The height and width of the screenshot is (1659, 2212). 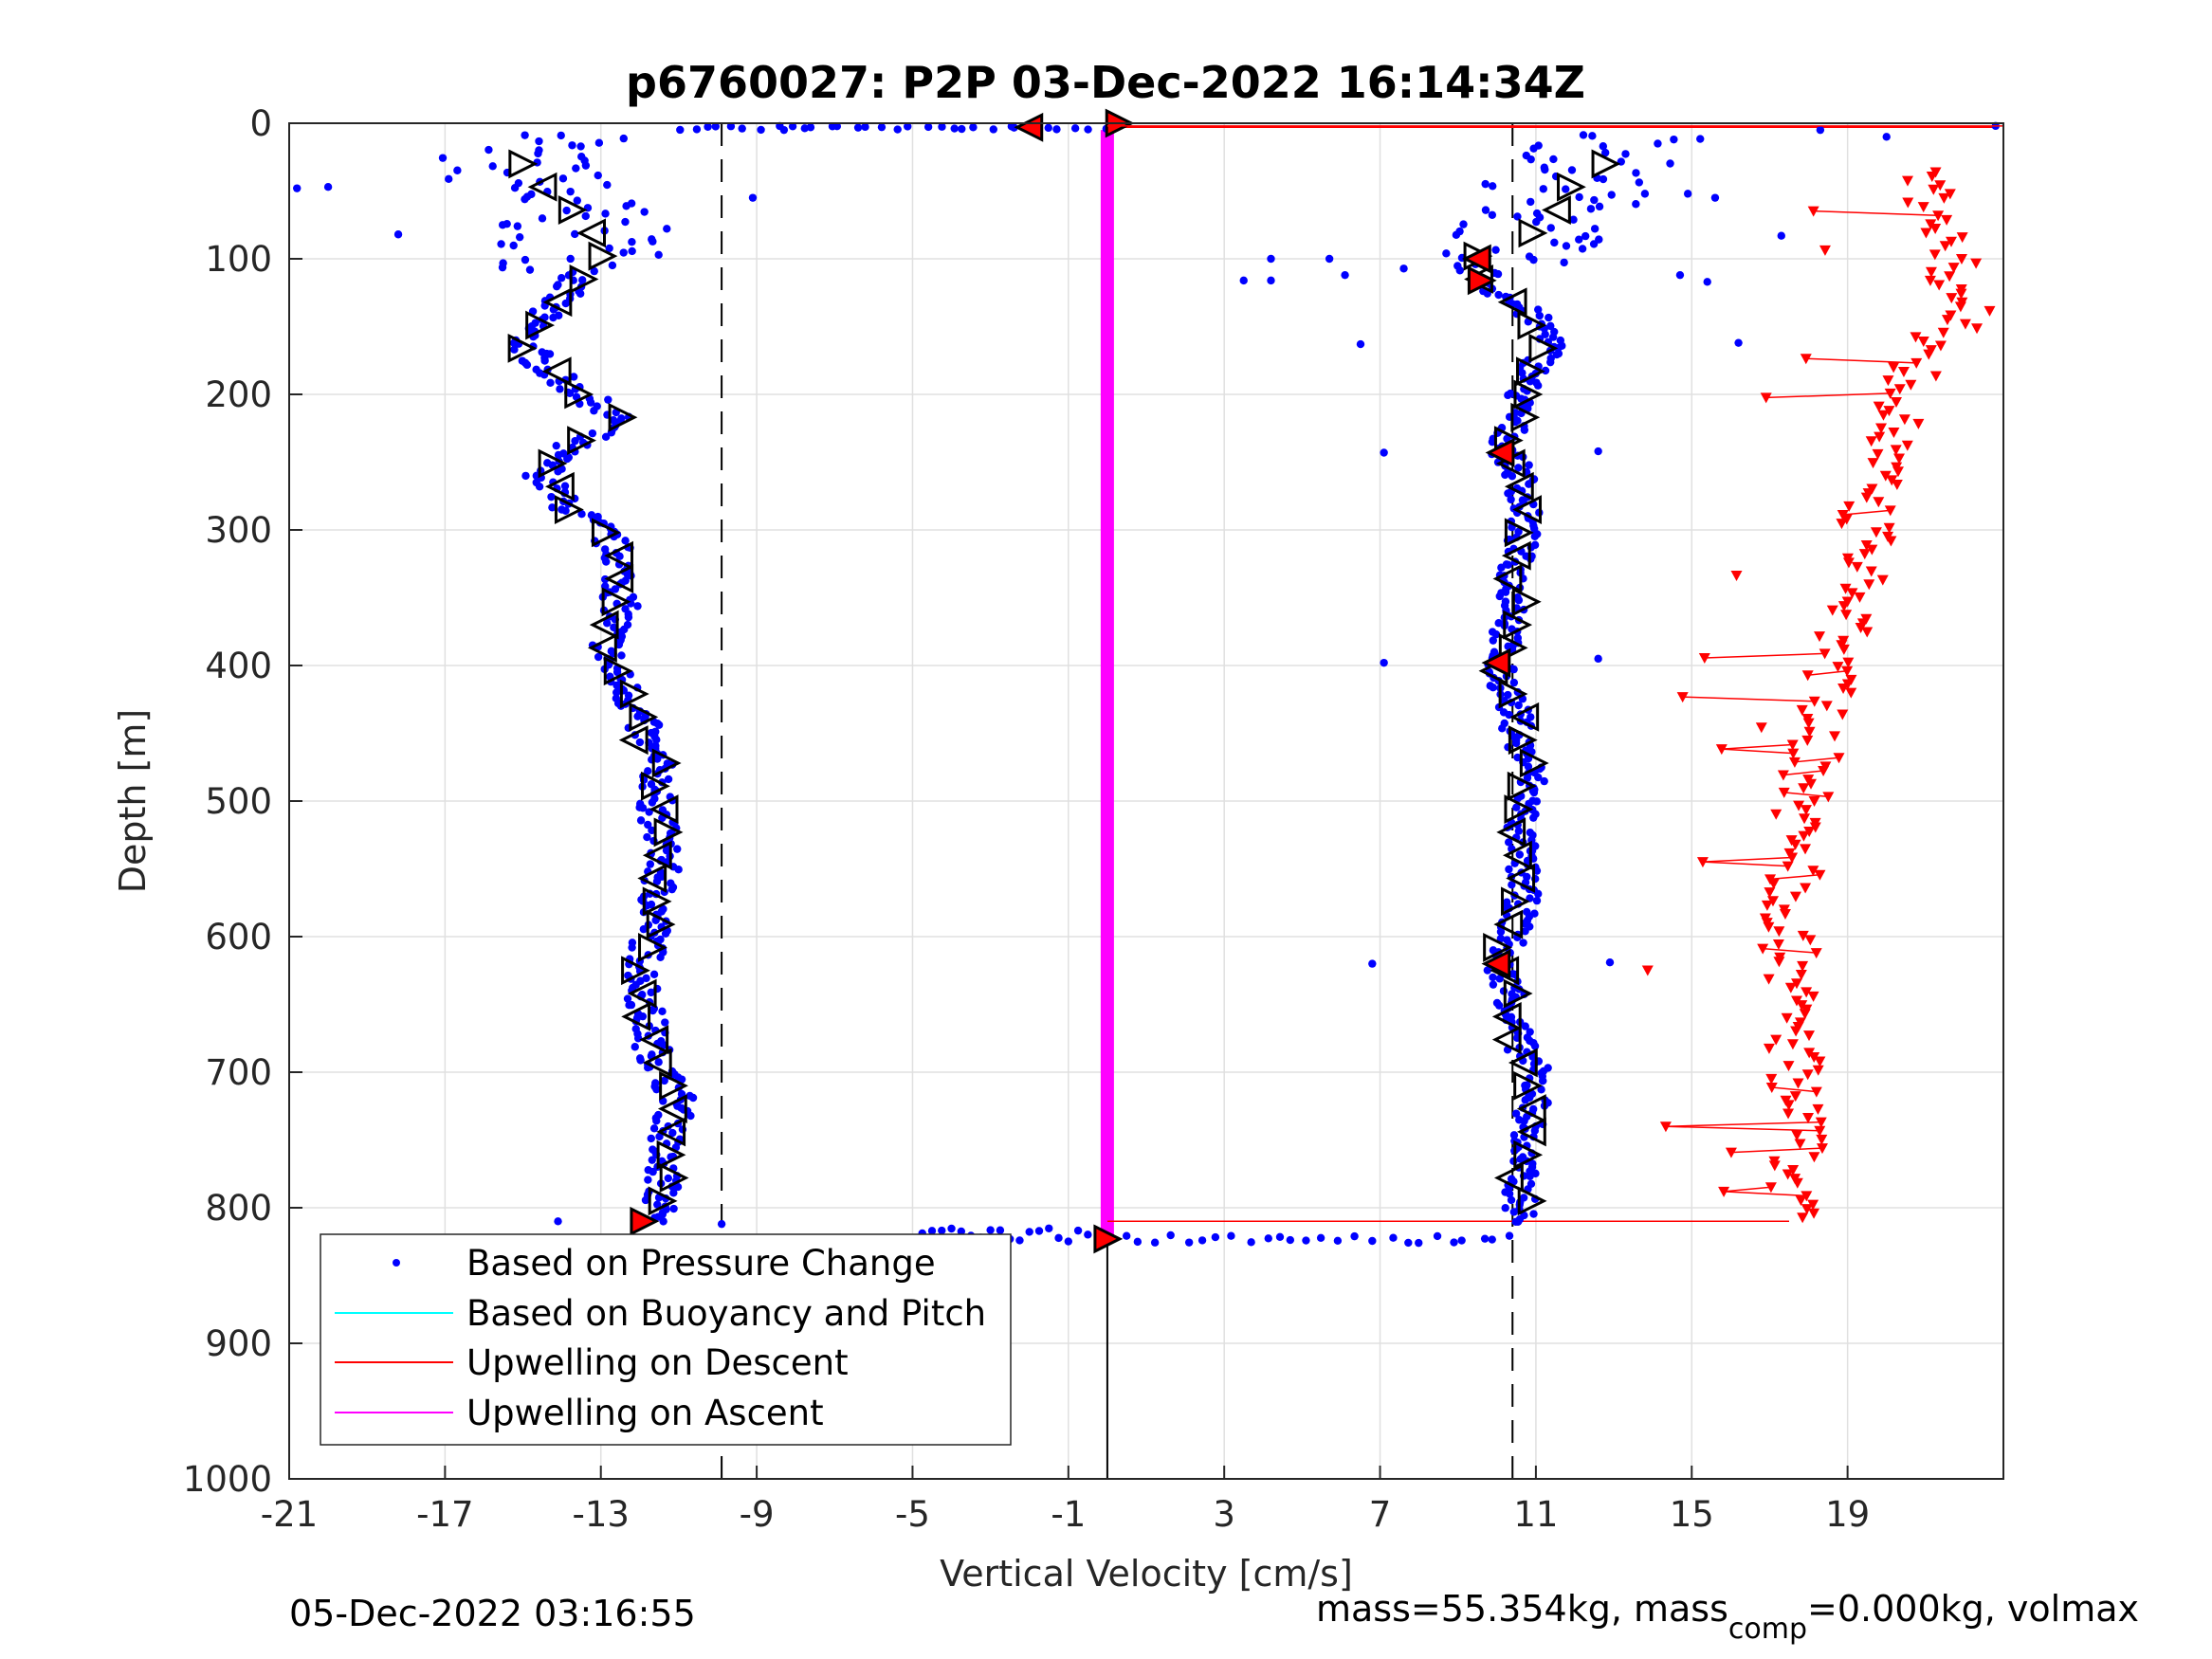 I want to click on footer-mass-rest: =0.000kg, volmax, so click(x=1973, y=1609).